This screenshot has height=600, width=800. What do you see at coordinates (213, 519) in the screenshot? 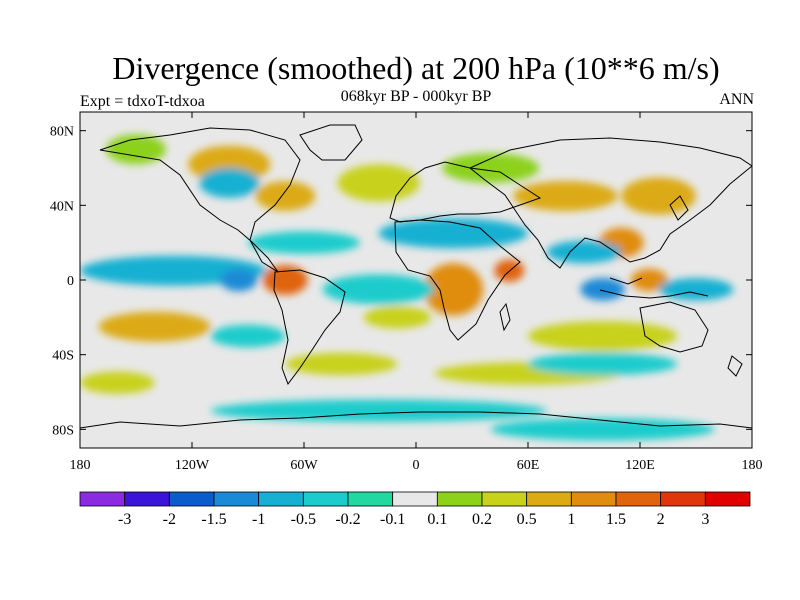
I see `colorbar-label: -1.5` at bounding box center [213, 519].